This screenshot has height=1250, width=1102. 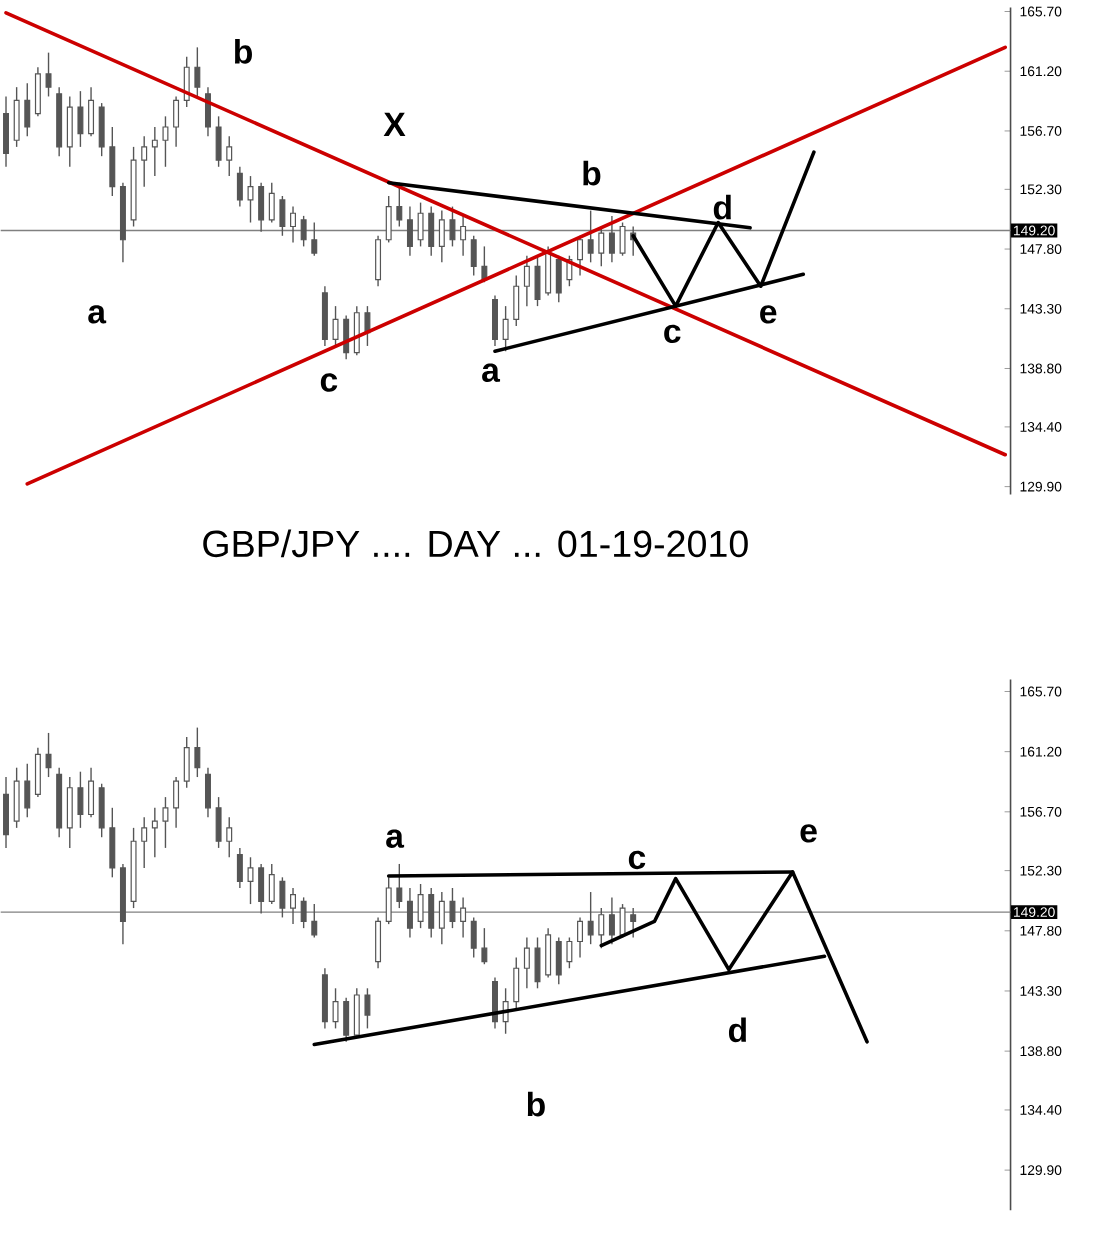 What do you see at coordinates (475, 543) in the screenshot?
I see `chart-title: GBP/JPY .... DAY ... 01-19-2010` at bounding box center [475, 543].